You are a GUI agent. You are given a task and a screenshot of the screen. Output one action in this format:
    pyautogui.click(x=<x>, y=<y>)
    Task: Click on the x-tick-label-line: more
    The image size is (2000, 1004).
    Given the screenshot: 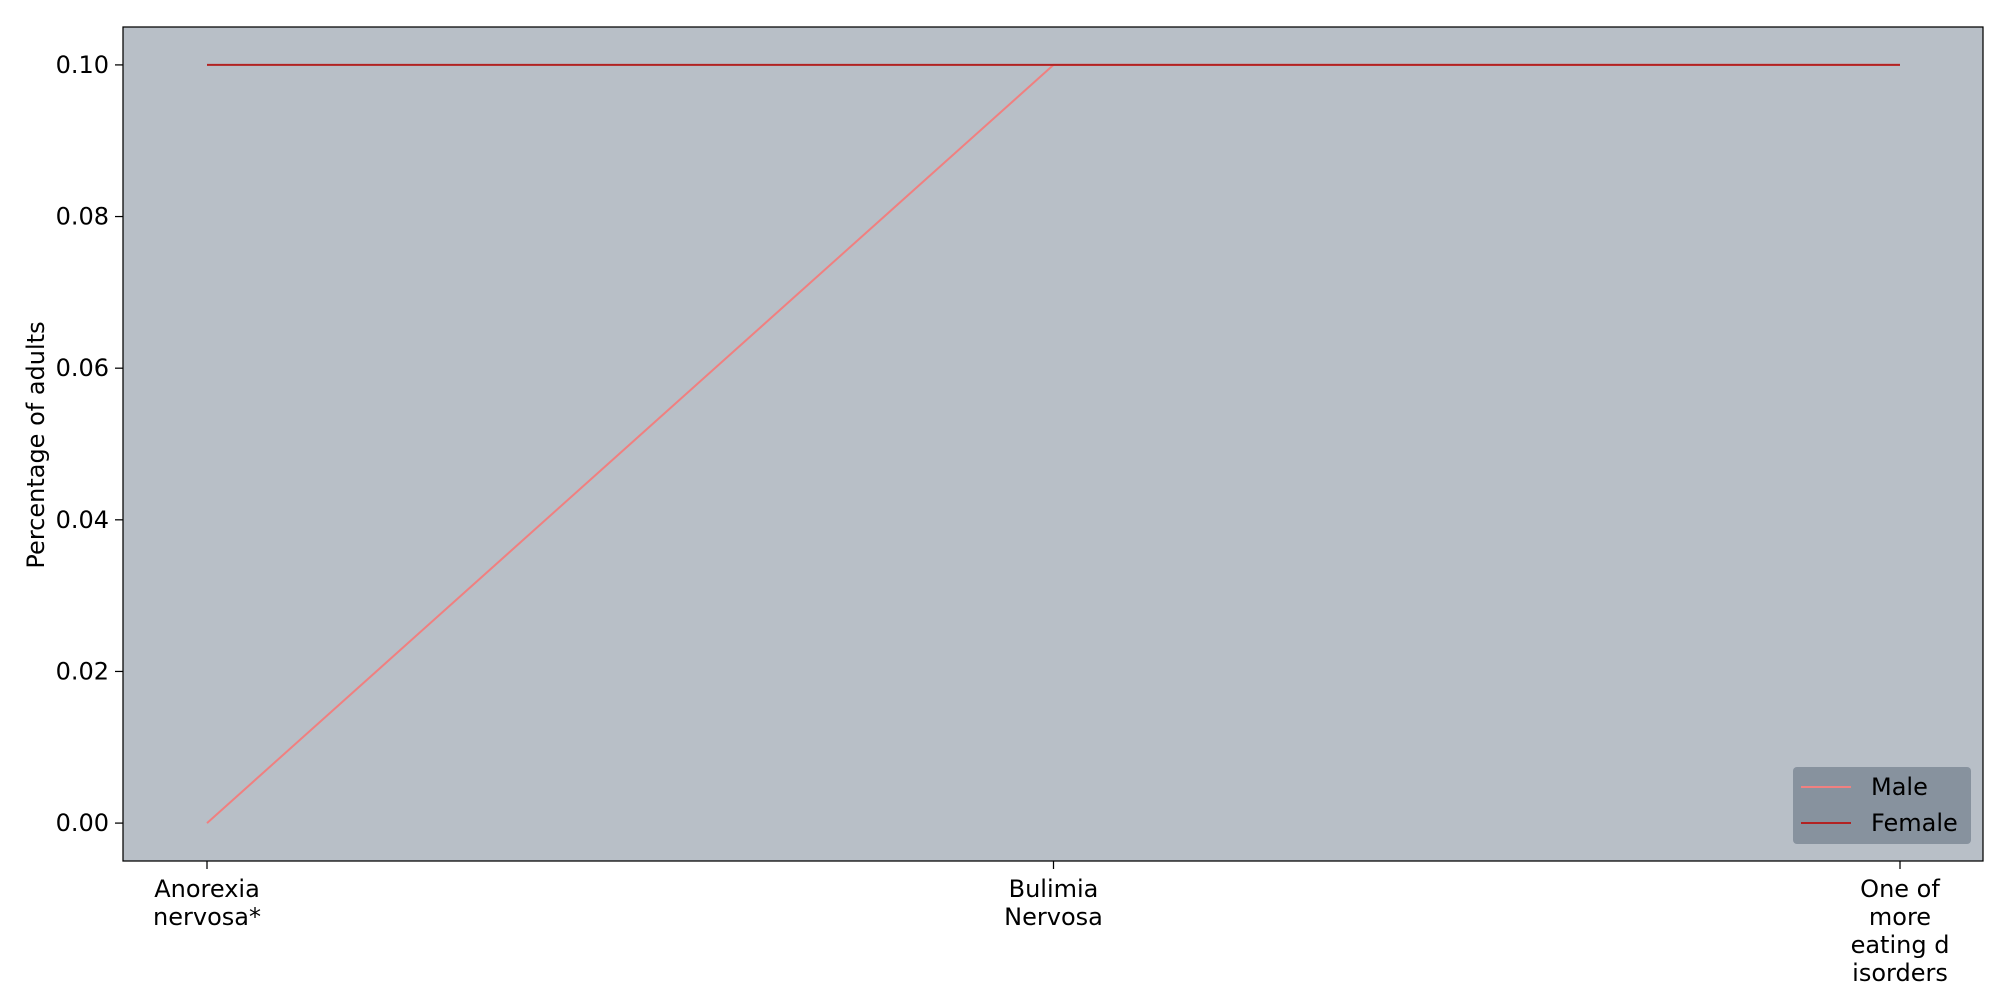 What is the action you would take?
    pyautogui.click(x=1900, y=917)
    